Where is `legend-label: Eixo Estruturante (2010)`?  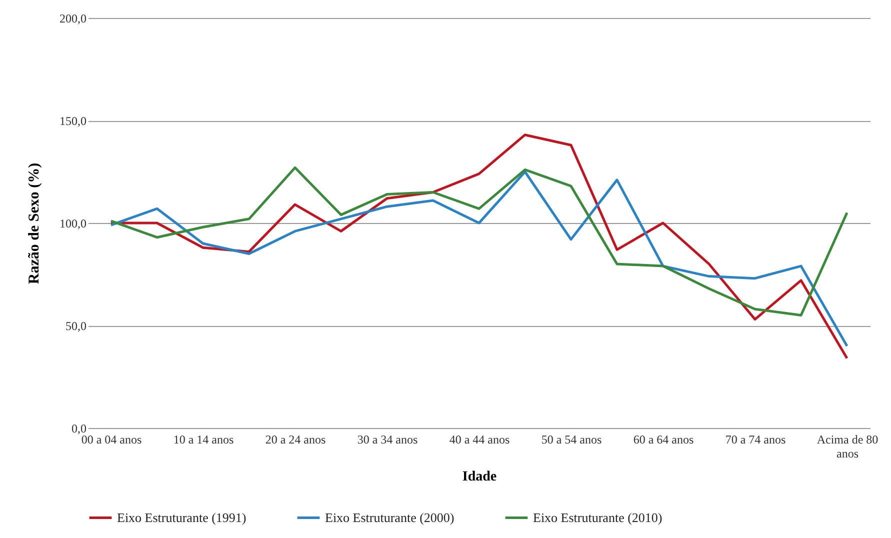
legend-label: Eixo Estruturante (2010) is located at coordinates (597, 517).